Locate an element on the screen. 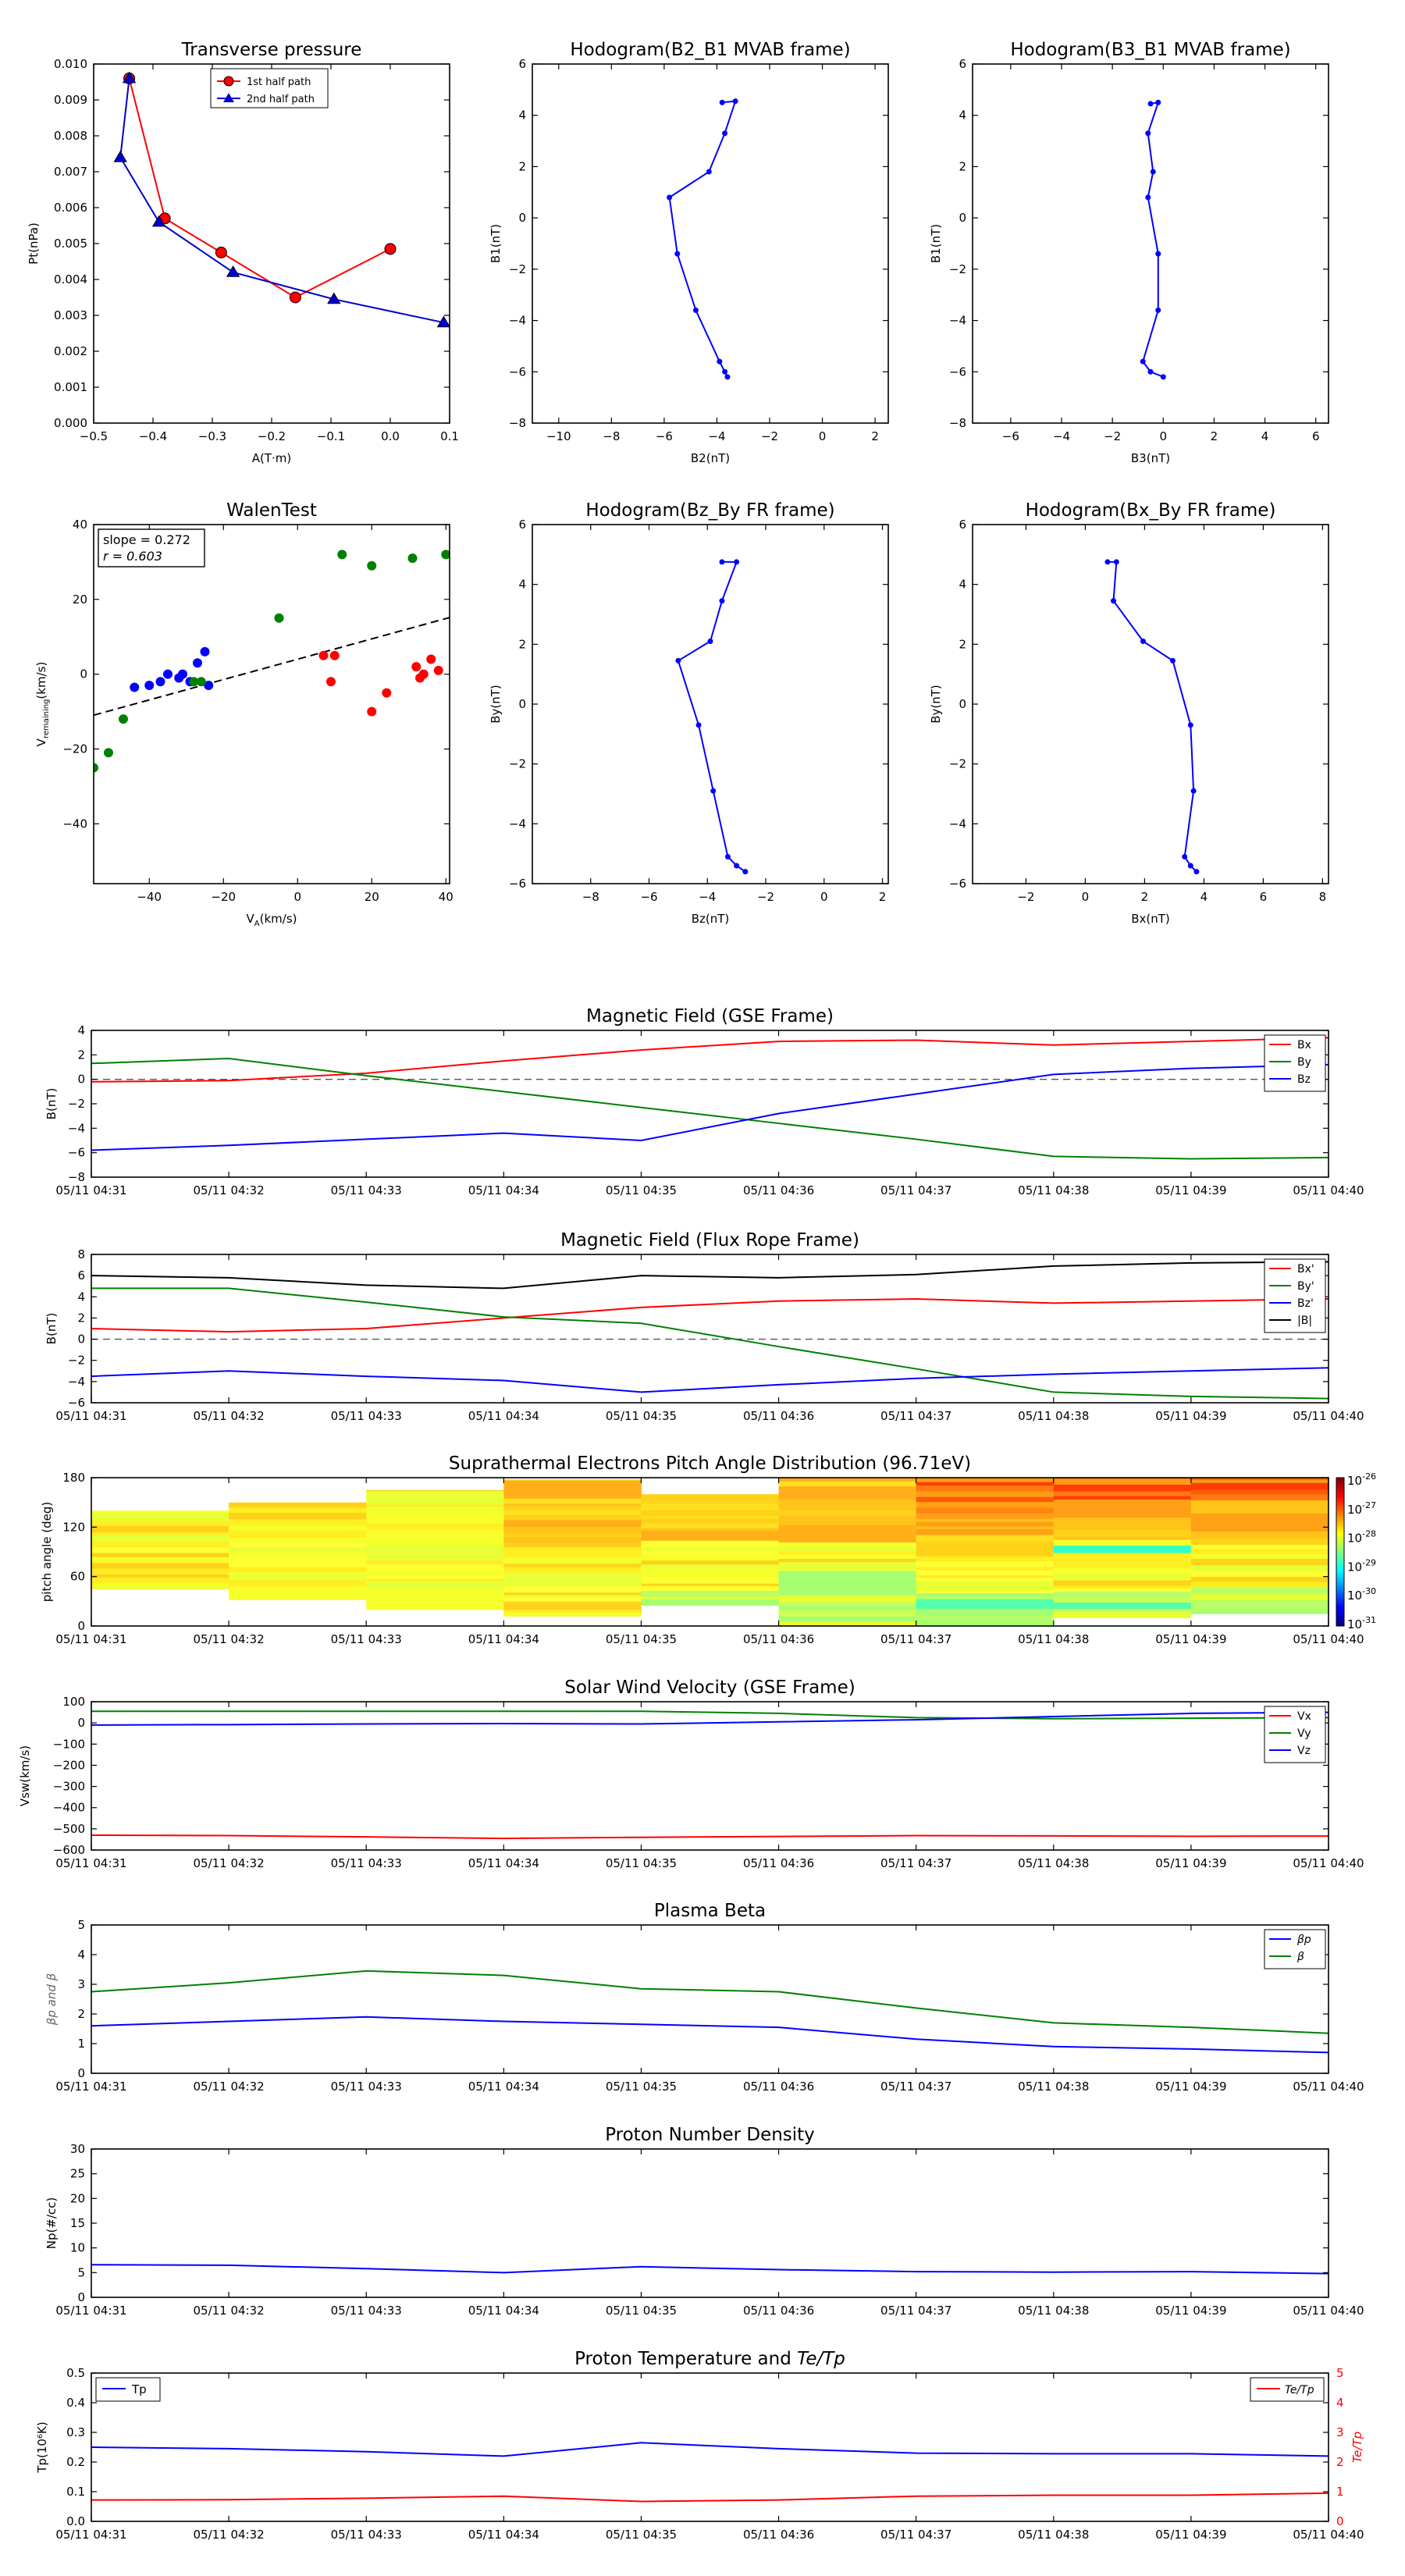 The height and width of the screenshot is (2576, 1405). annotation-r: r = 0.603 is located at coordinates (133, 556).